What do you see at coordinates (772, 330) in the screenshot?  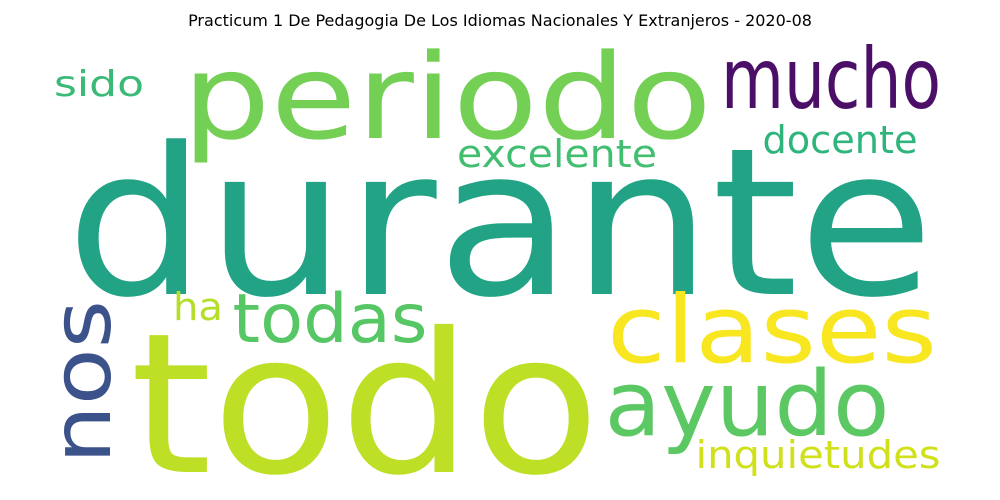 I see `word-clases: clases` at bounding box center [772, 330].